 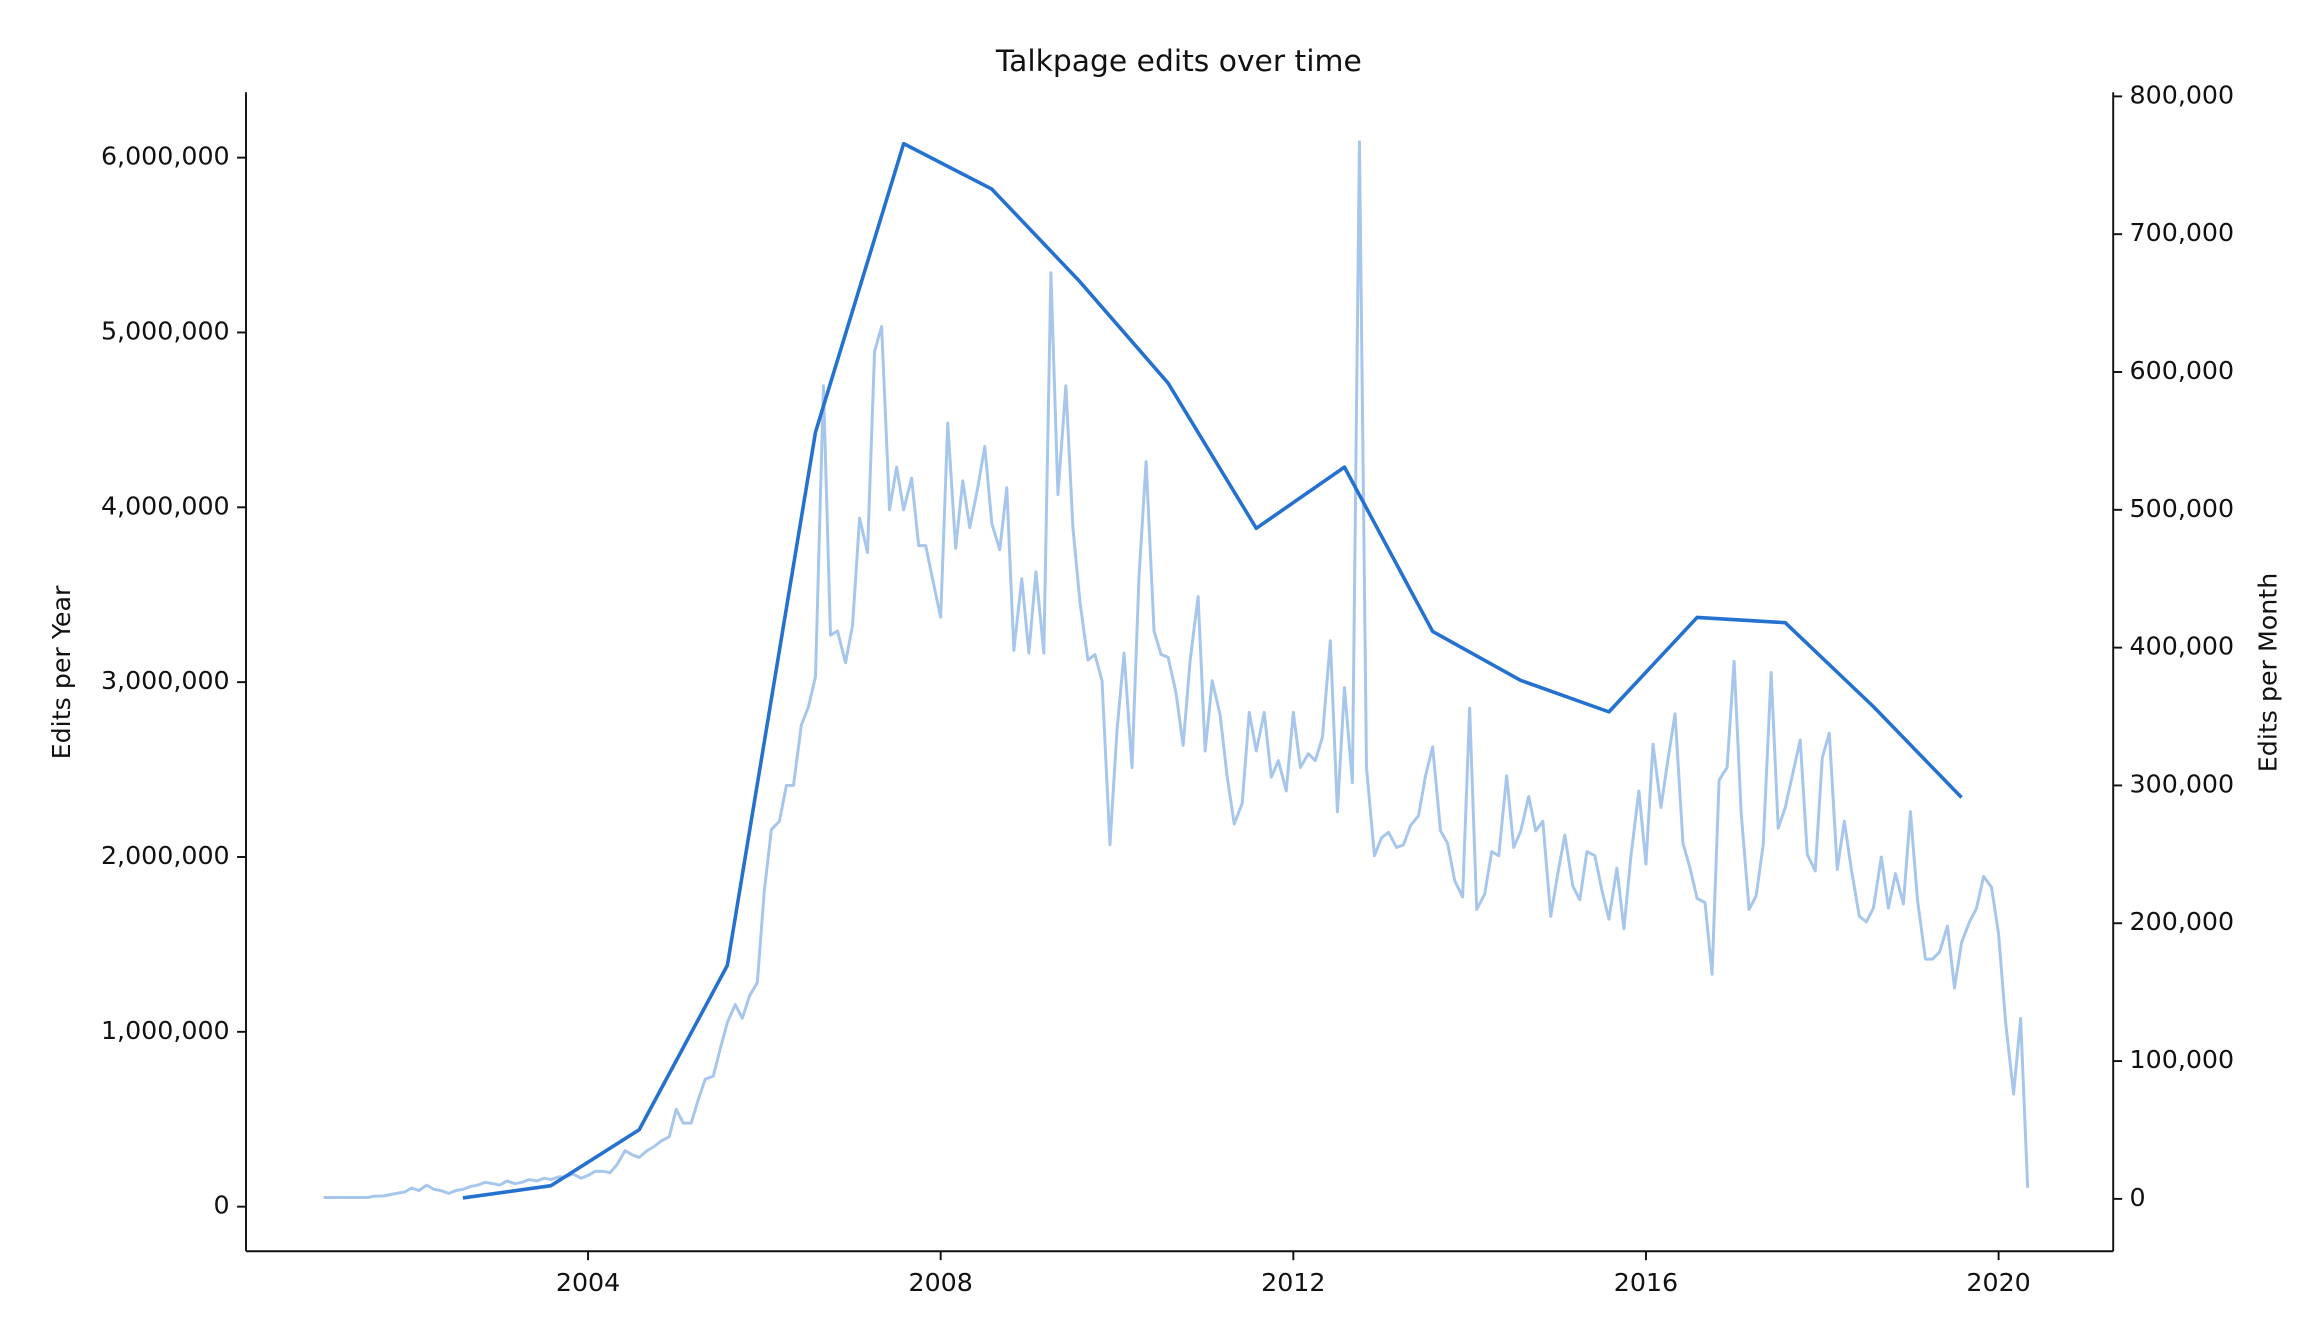 I want to click on y2-tick-label: 400,000, so click(x=2182, y=646).